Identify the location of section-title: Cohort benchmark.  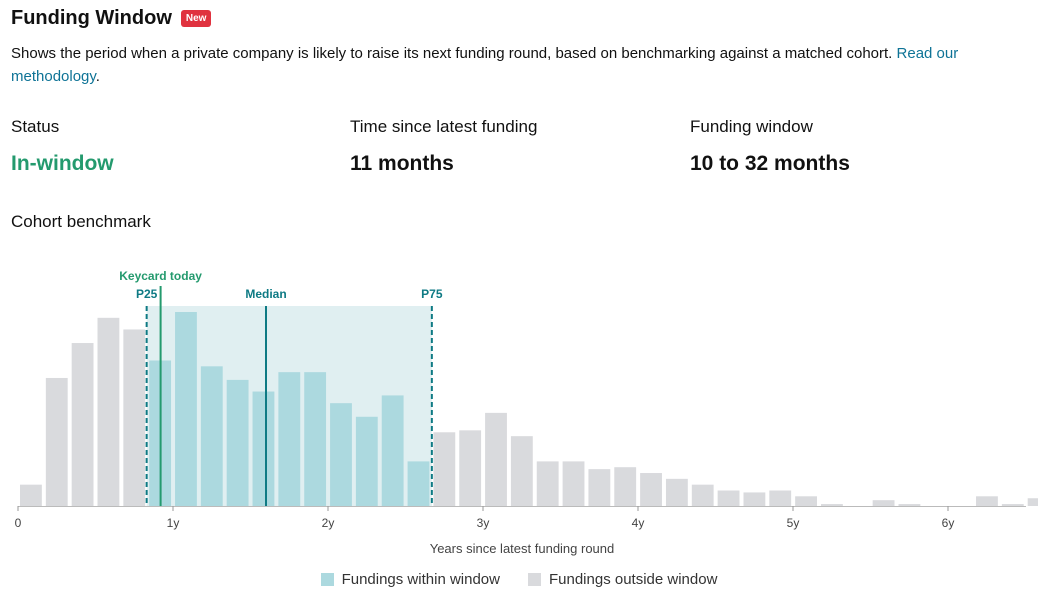
(81, 221).